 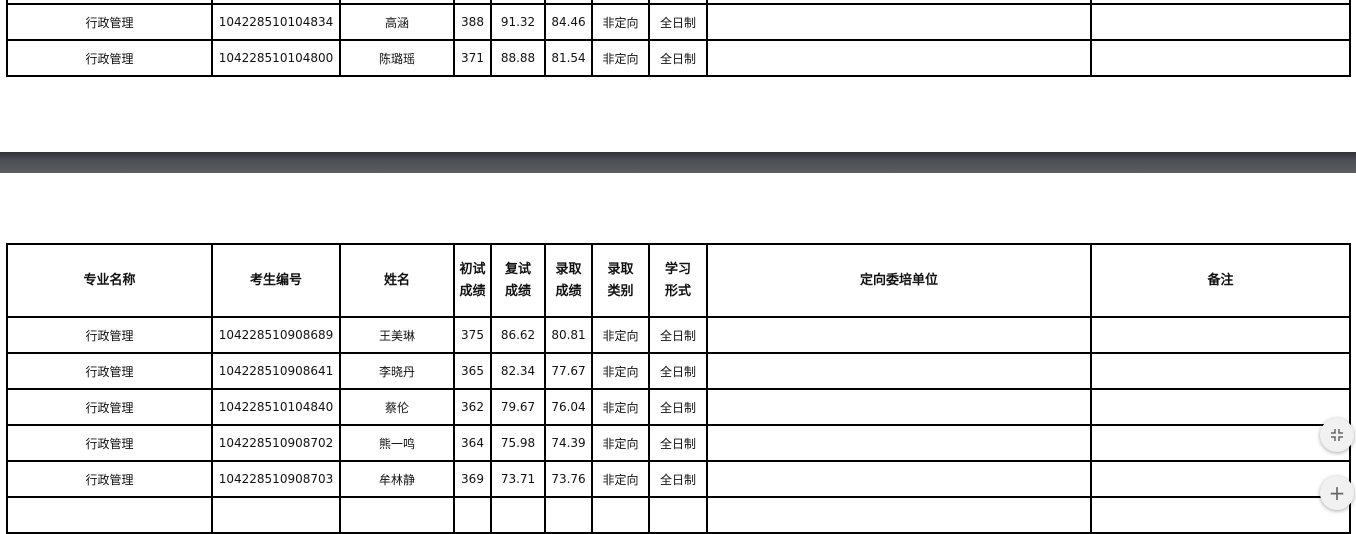 I want to click on cell-id: 104228510908702, so click(x=276, y=443).